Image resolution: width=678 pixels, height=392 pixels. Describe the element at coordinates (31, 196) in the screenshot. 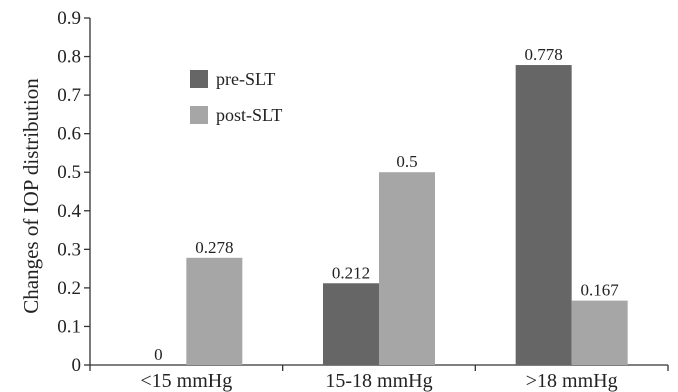

I see `y-axis-title: Changes of IOP distribution` at that location.